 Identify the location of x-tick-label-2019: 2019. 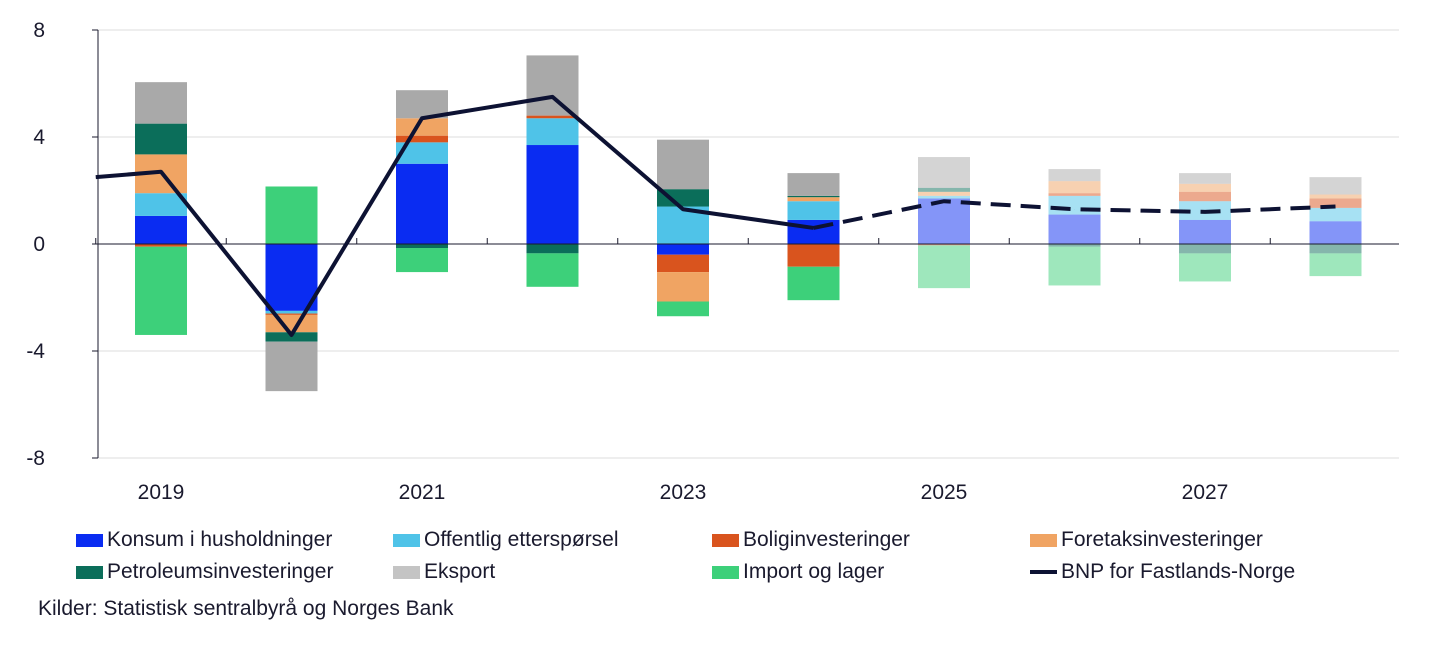
(161, 492).